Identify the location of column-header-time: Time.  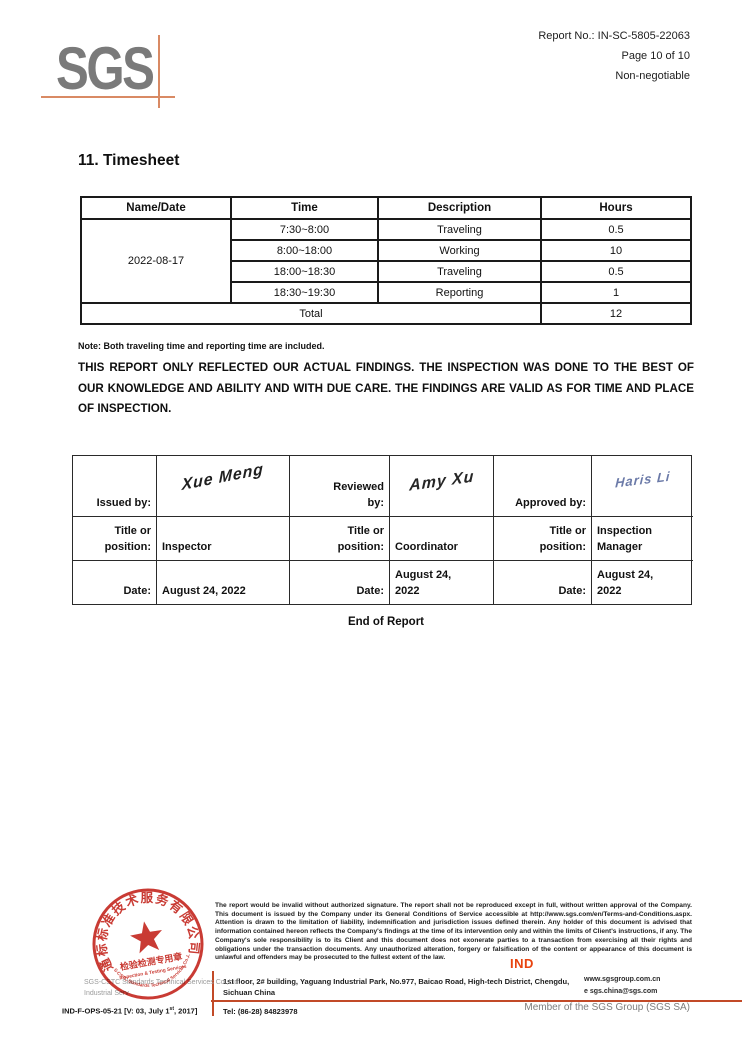
(304, 208).